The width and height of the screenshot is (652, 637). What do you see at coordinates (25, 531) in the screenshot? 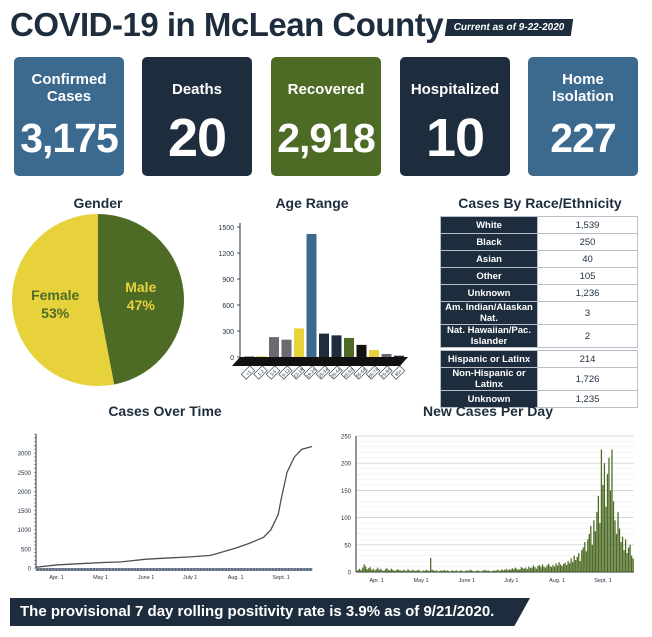
I see `cot-y-tick-label: 1000` at bounding box center [25, 531].